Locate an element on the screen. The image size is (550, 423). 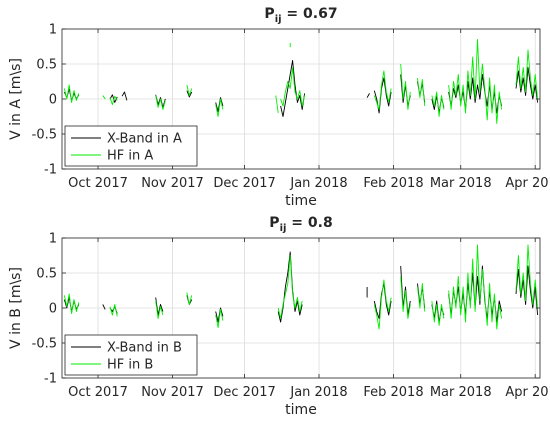
legend-entry-label: X-Band in A is located at coordinates (144, 139).